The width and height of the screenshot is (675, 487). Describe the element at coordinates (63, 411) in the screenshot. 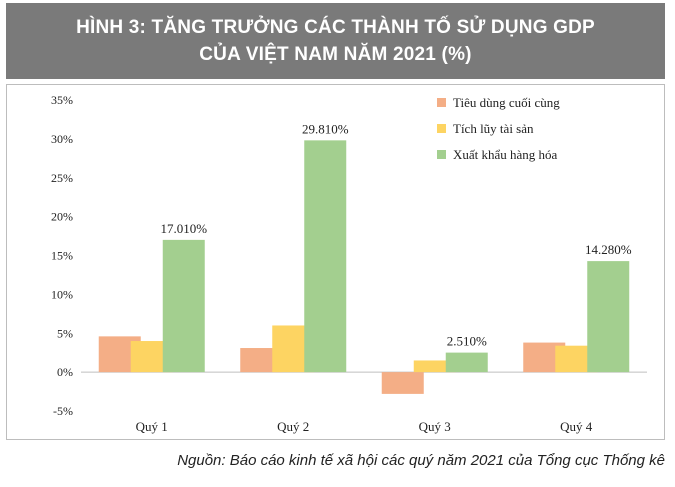

I see `y-tick-label: -5%` at that location.